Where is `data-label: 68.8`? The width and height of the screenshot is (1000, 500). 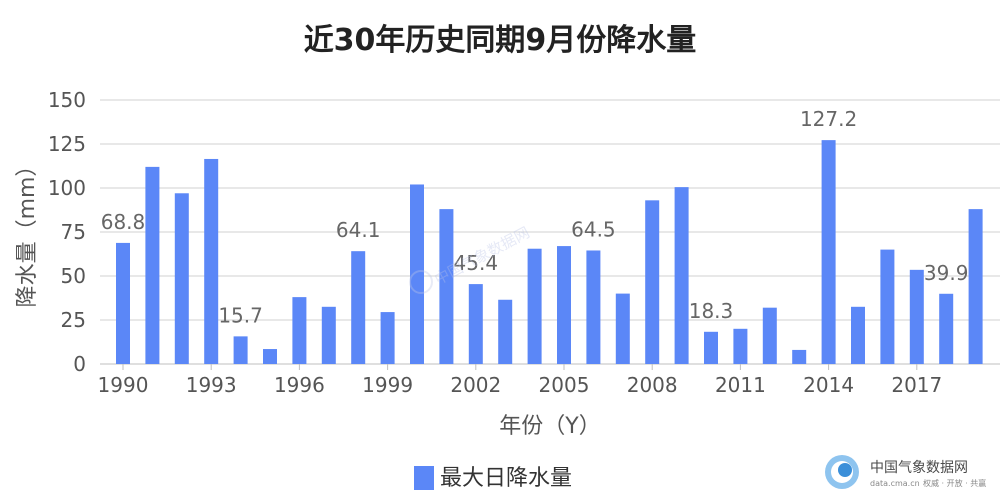
data-label: 68.8 is located at coordinates (123, 222).